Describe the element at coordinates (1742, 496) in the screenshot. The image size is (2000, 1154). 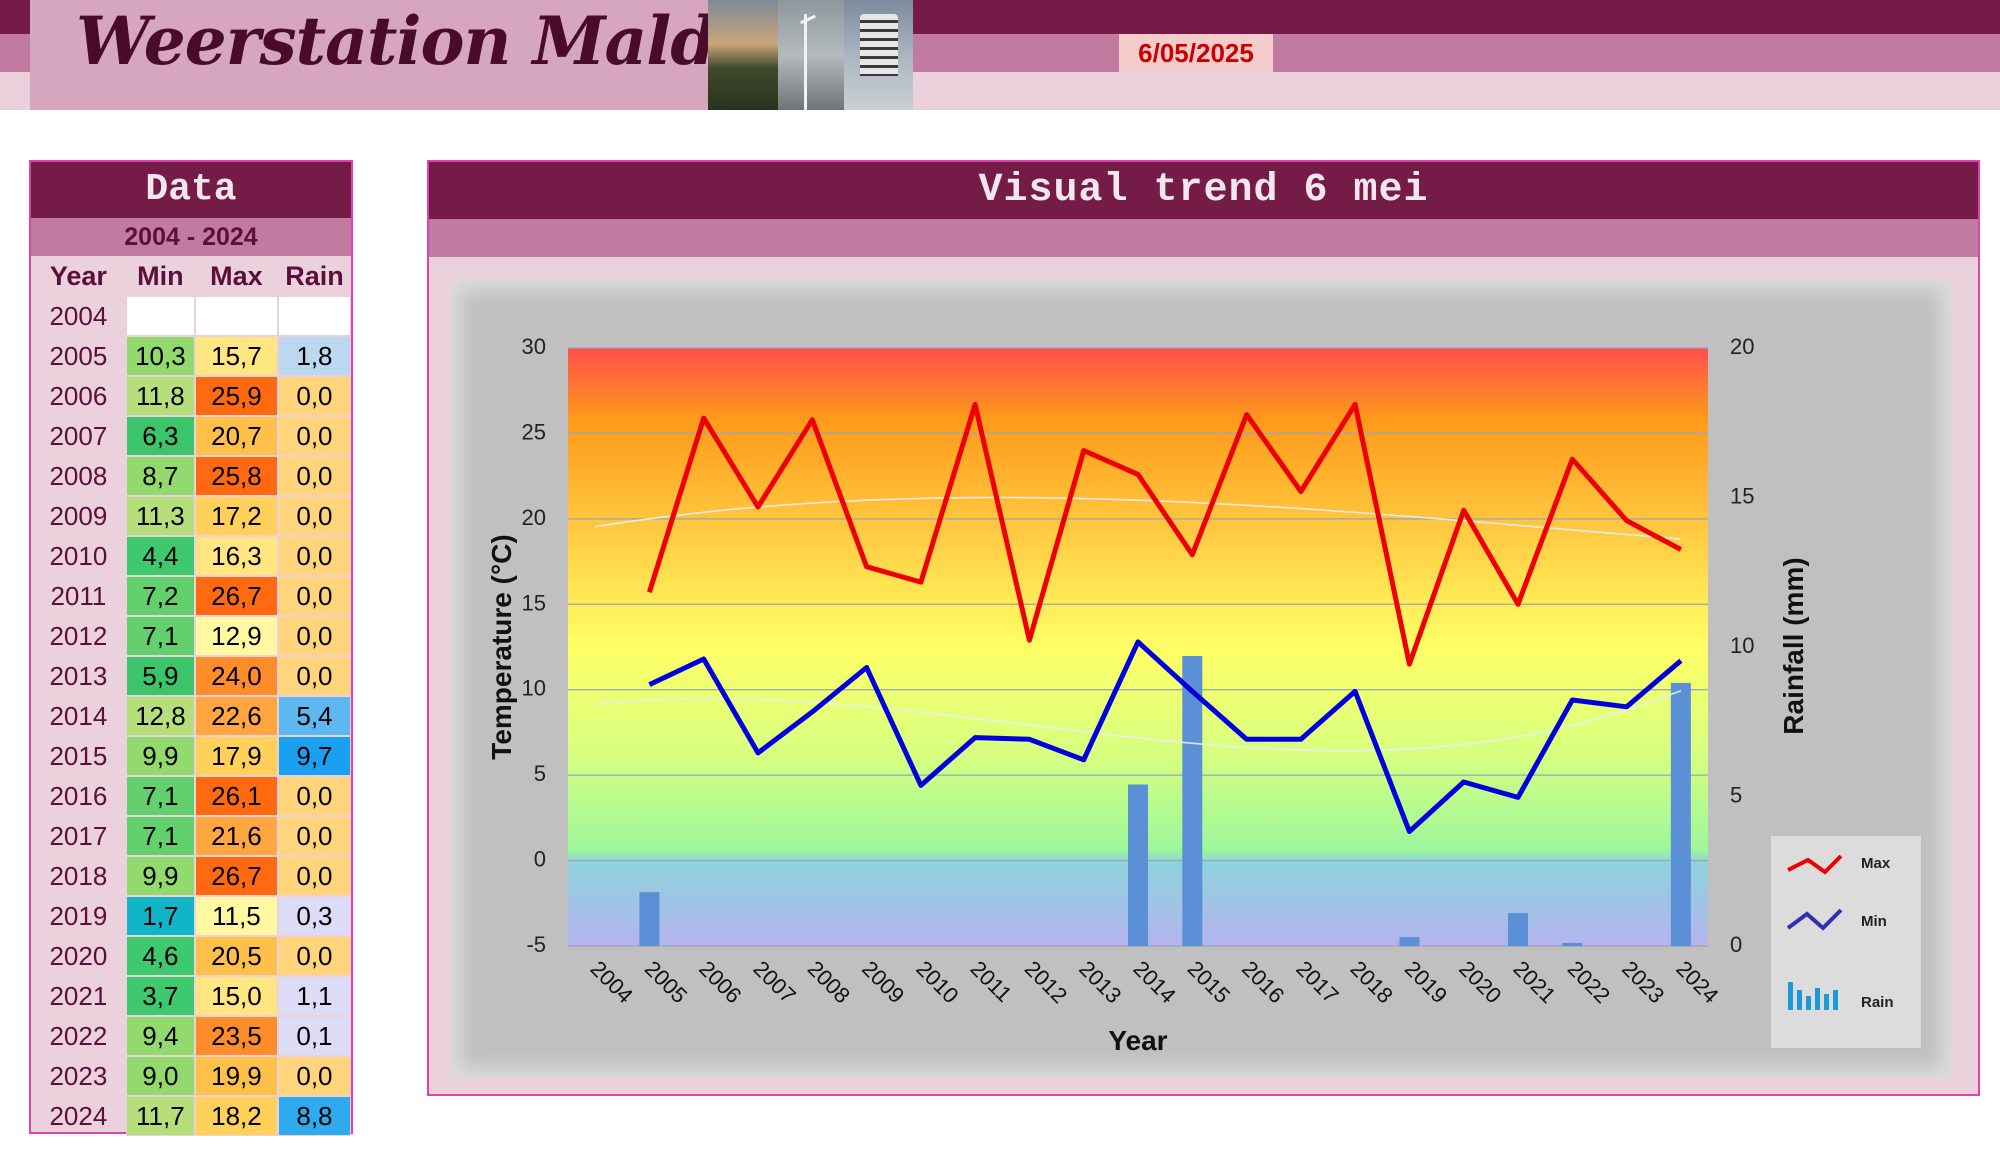
I see `y2-tick-label: 15` at that location.